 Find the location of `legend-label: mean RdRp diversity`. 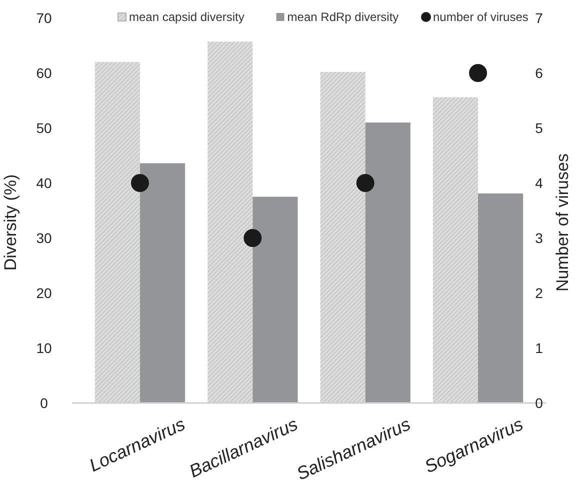

legend-label: mean RdRp diversity is located at coordinates (343, 17).